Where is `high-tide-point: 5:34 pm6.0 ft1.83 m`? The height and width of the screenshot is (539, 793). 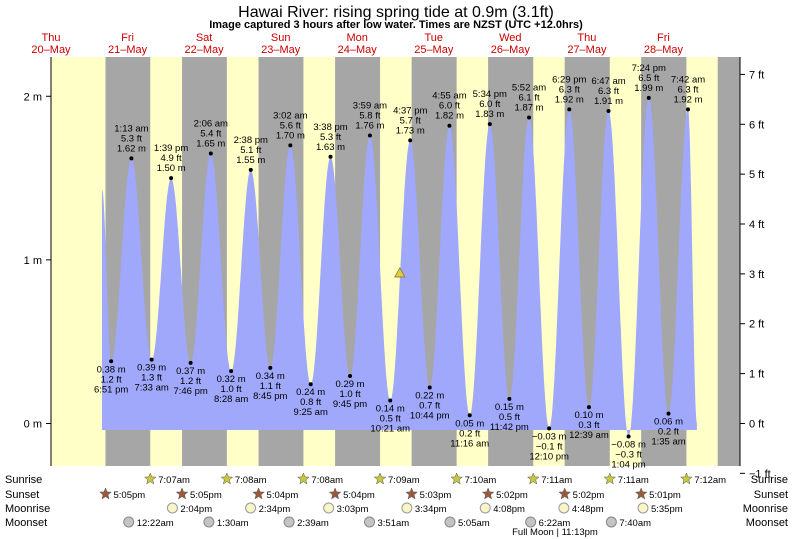
high-tide-point: 5:34 pm6.0 ft1.83 m is located at coordinates (490, 108).